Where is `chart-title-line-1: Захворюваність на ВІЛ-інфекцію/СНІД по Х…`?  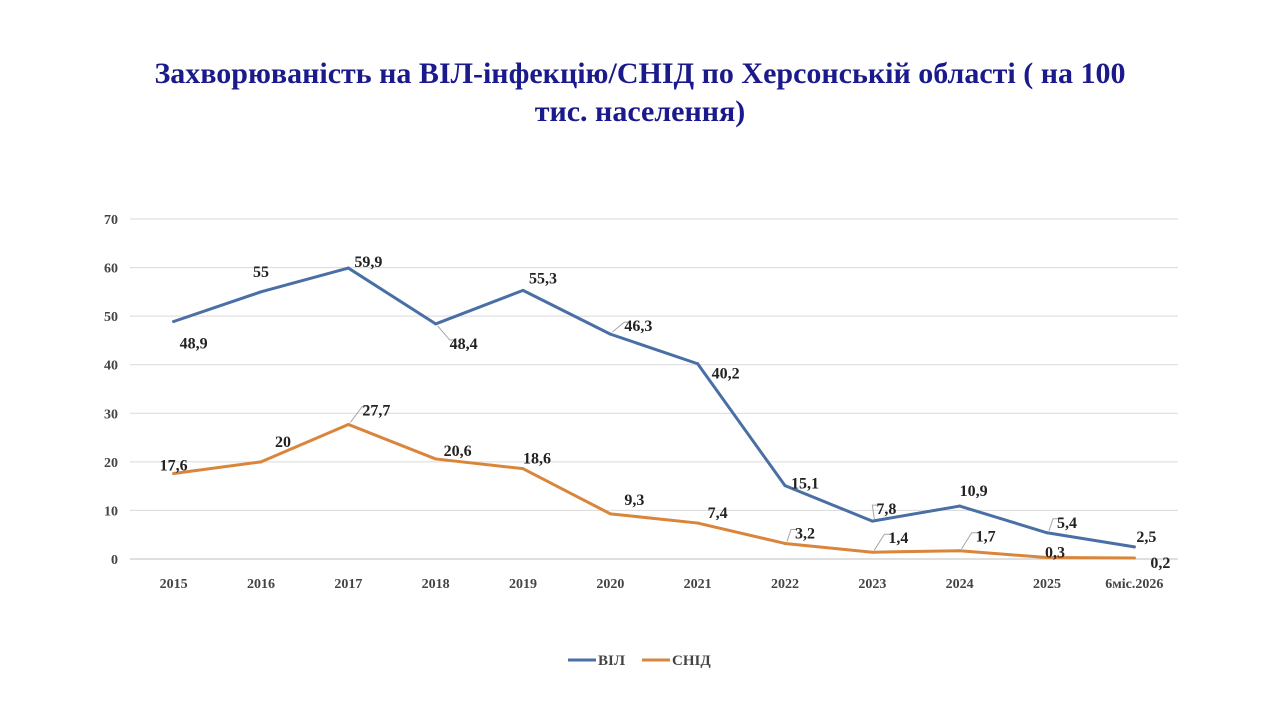 chart-title-line-1: Захворюваність на ВІЛ-інфекцію/СНІД по Х… is located at coordinates (640, 73).